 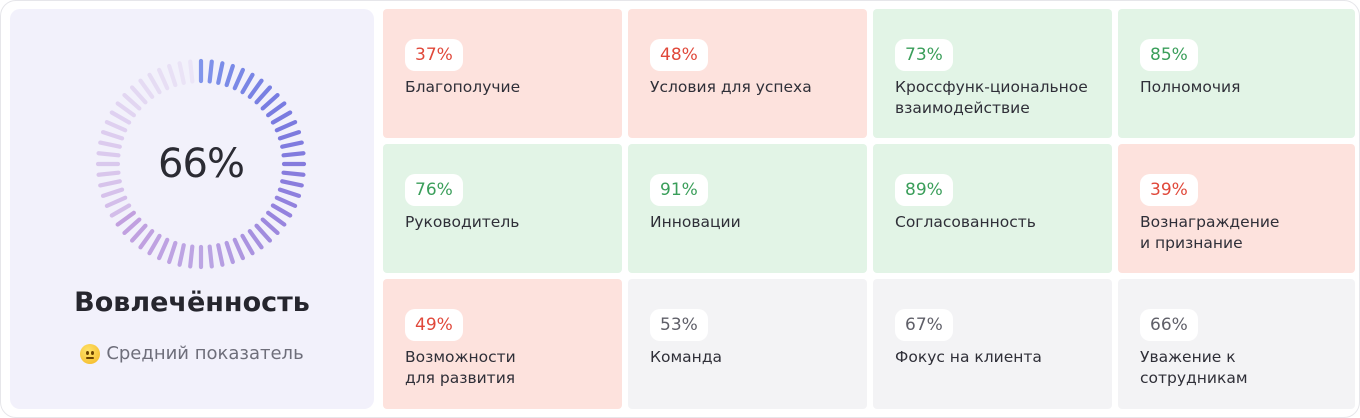 What do you see at coordinates (1190, 87) in the screenshot?
I see `metric-label: Полномочия` at bounding box center [1190, 87].